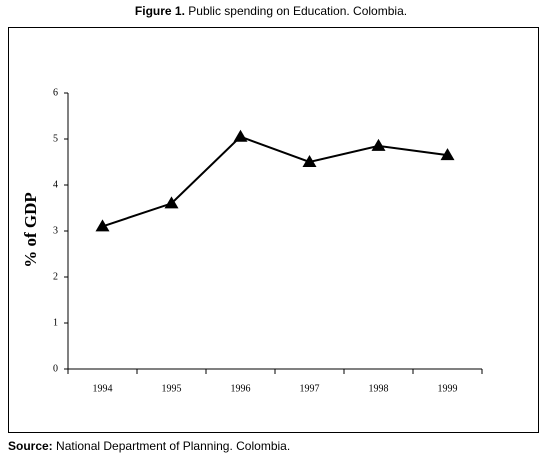  Describe the element at coordinates (55, 322) in the screenshot. I see `y-tick-label: 1` at that location.